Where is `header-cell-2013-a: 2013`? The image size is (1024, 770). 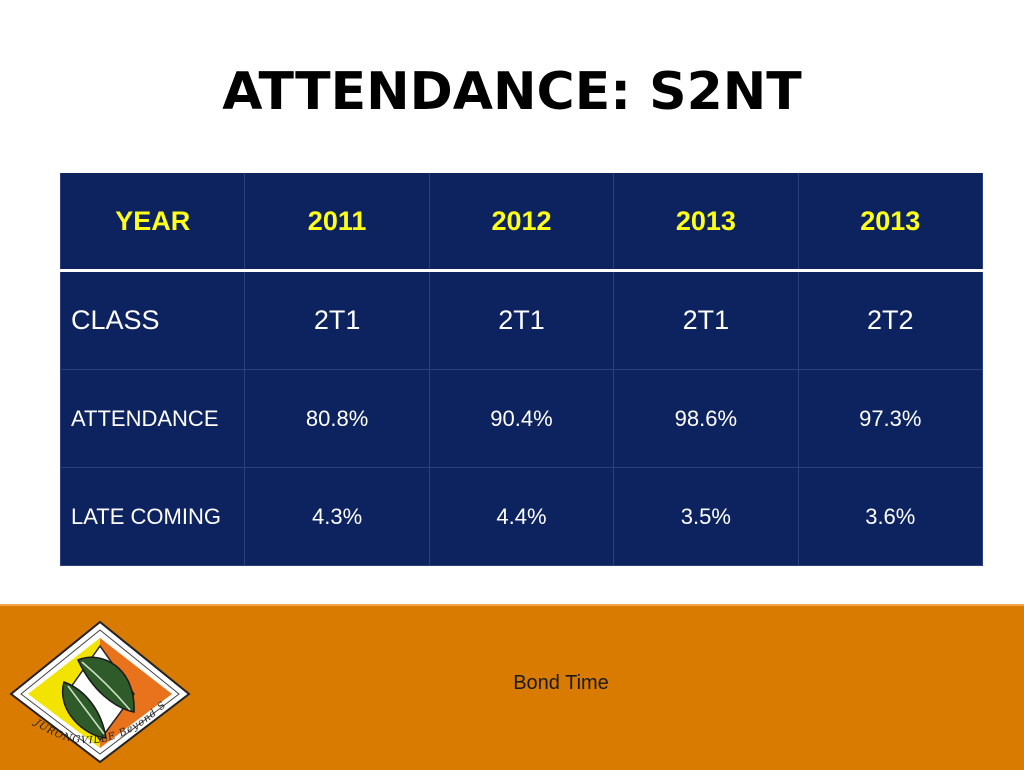
header-cell-2013-a: 2013 is located at coordinates (706, 222).